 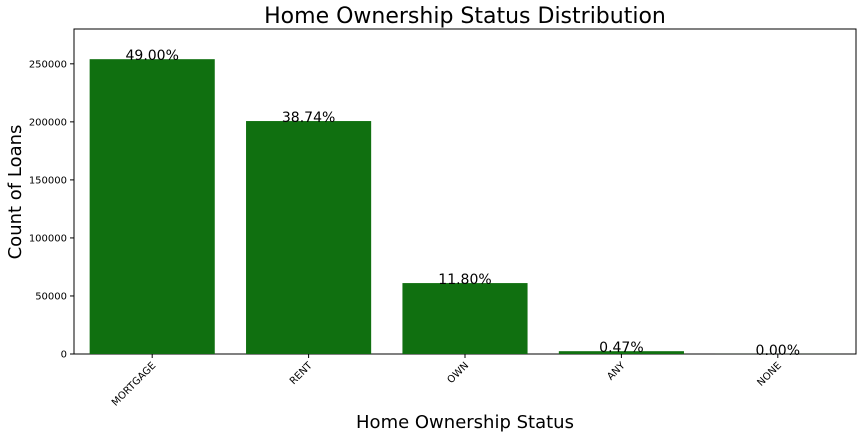 I want to click on y-tick-label: 250000, so click(x=48, y=64).